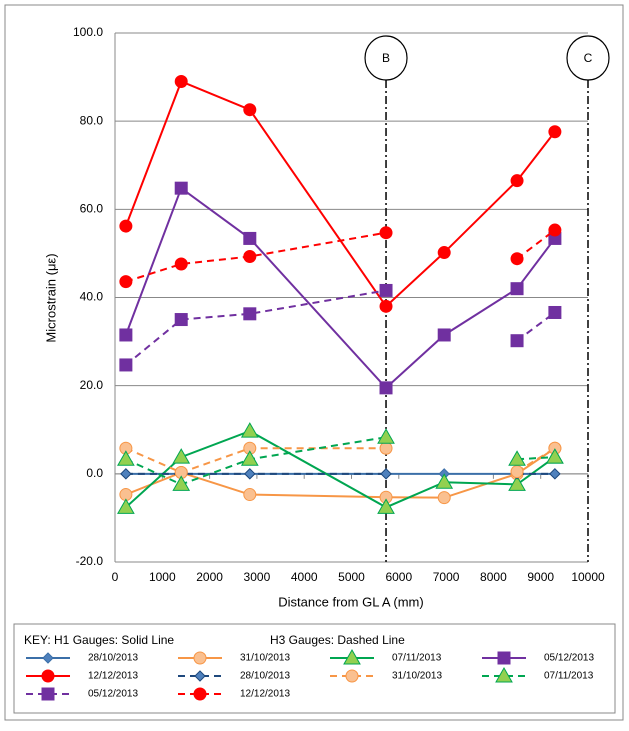 This screenshot has height=731, width=629. What do you see at coordinates (92, 385) in the screenshot?
I see `y-tick-label: 20.0` at bounding box center [92, 385].